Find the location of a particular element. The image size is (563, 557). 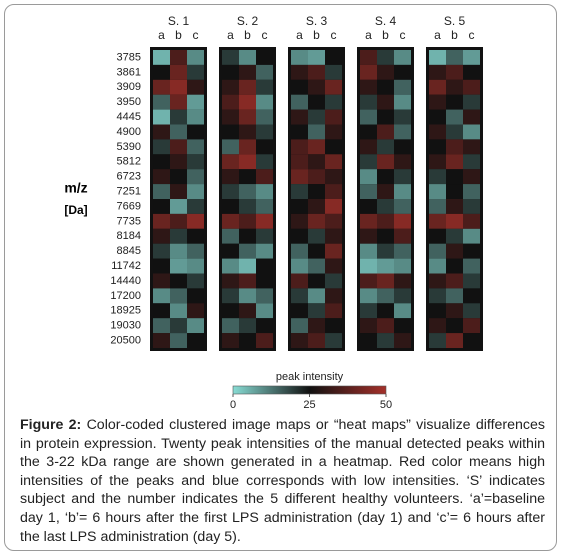

y-axis-unit: [Da] is located at coordinates (75, 210).